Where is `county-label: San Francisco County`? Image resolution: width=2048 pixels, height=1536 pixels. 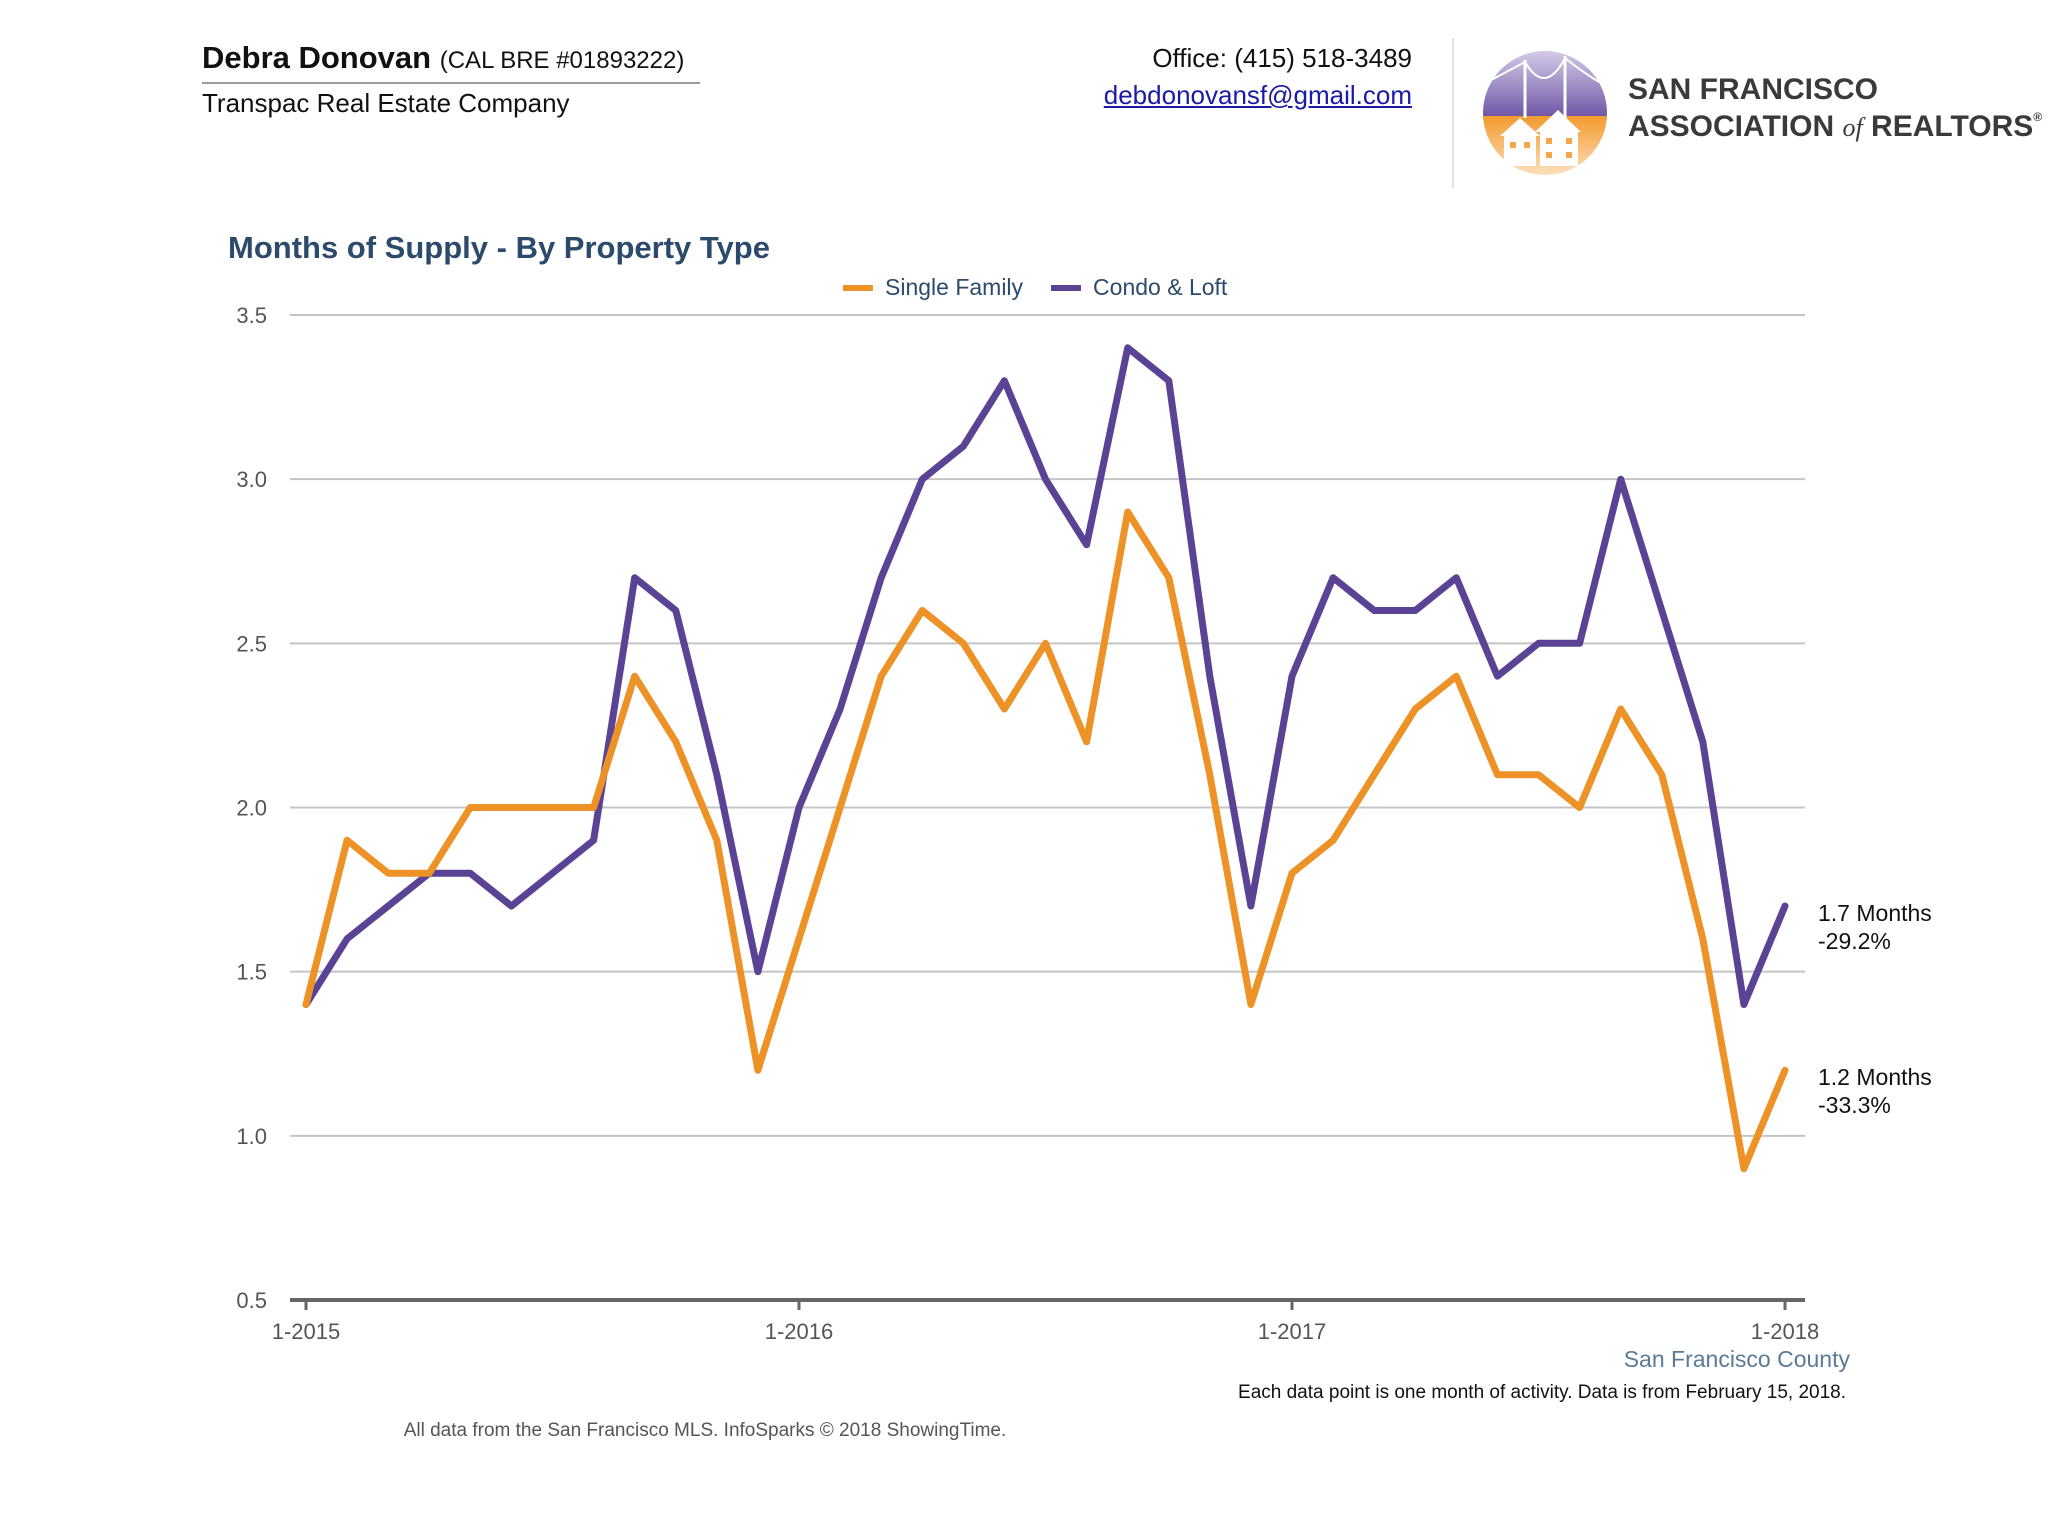 county-label: San Francisco County is located at coordinates (1736, 1359).